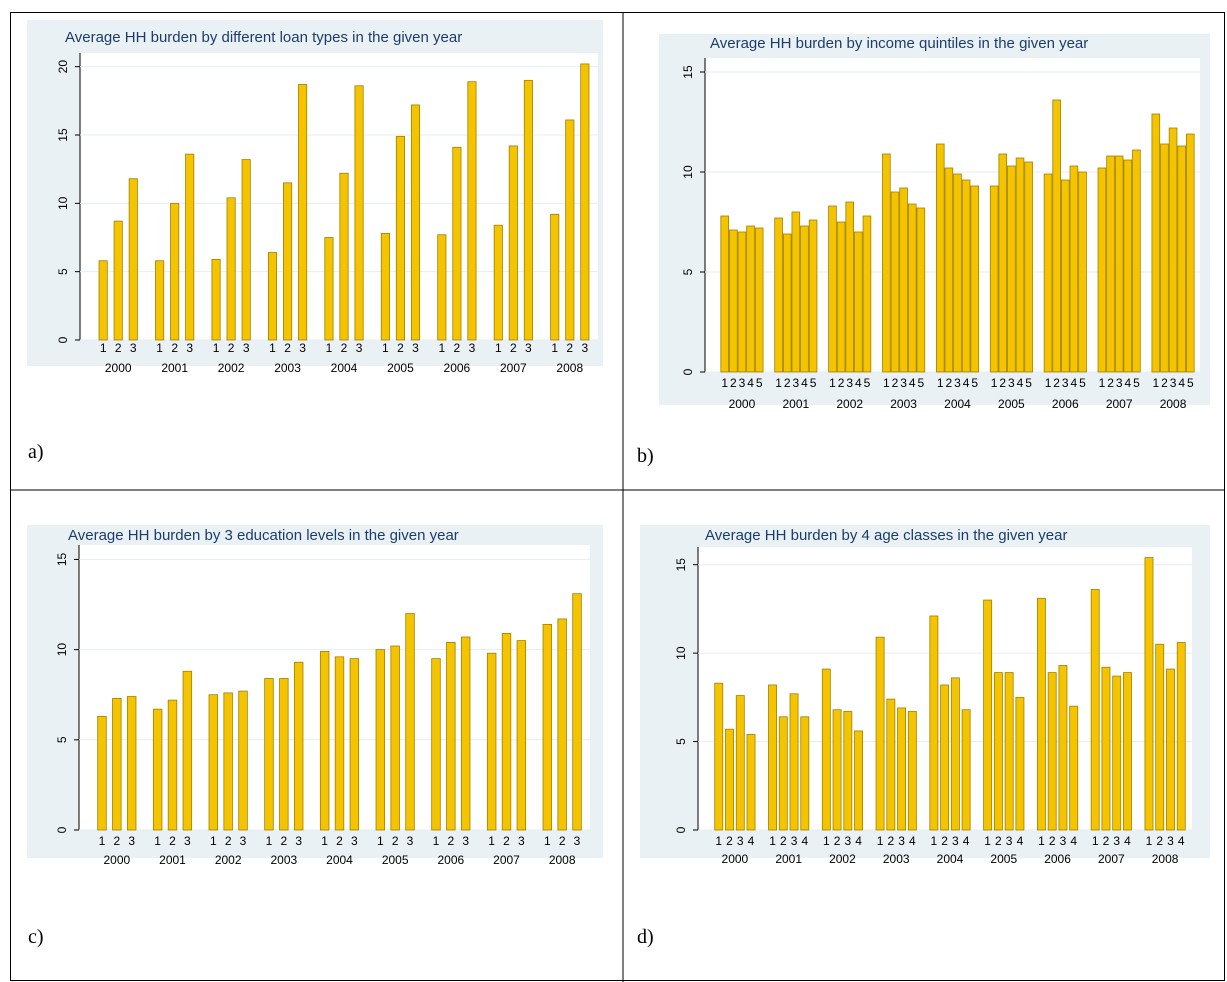 This screenshot has height=982, width=1227. Describe the element at coordinates (1173, 404) in the screenshot. I see `x-group-label: 2008` at that location.